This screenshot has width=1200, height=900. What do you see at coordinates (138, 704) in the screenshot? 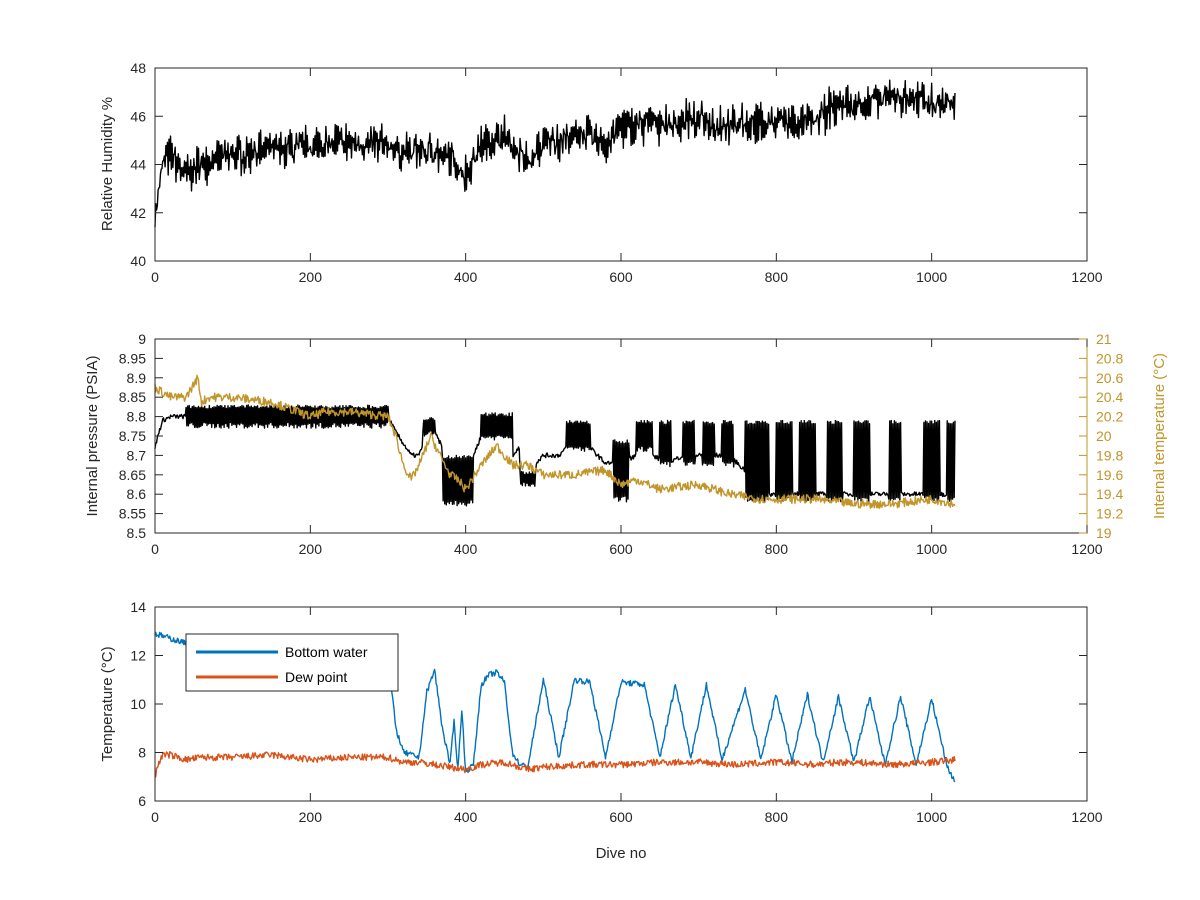
I see `y-tick-label: 10` at bounding box center [138, 704].